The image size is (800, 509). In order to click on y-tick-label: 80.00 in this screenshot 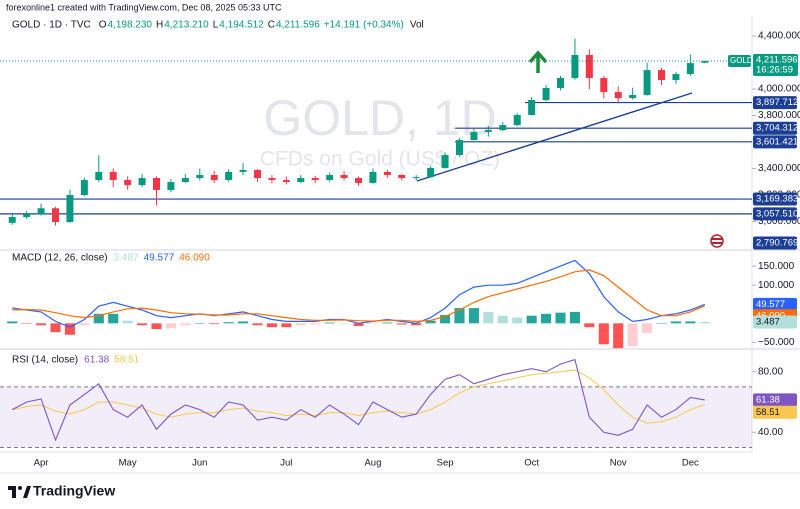, I will do `click(770, 371)`.